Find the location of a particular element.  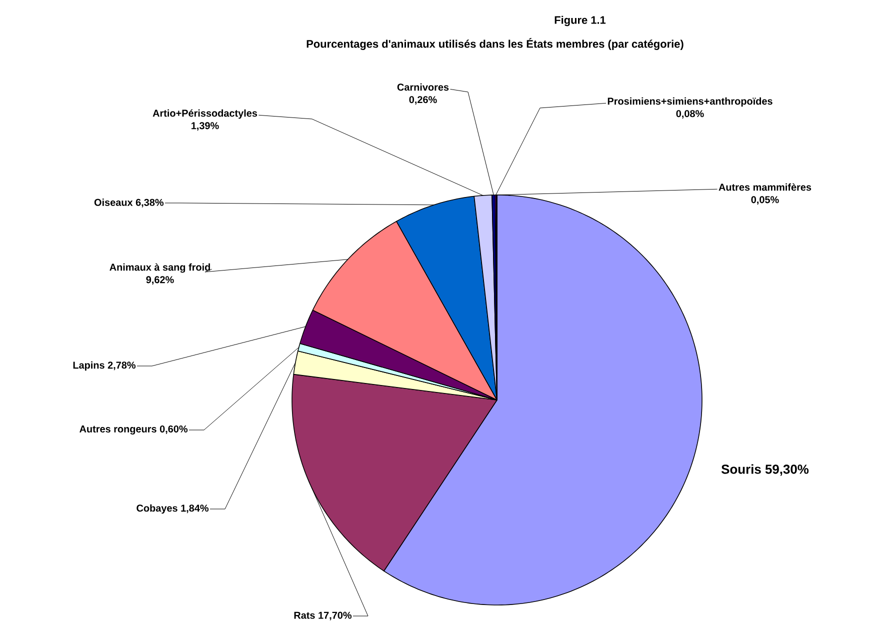

slice-label: Souris is located at coordinates (741, 469).